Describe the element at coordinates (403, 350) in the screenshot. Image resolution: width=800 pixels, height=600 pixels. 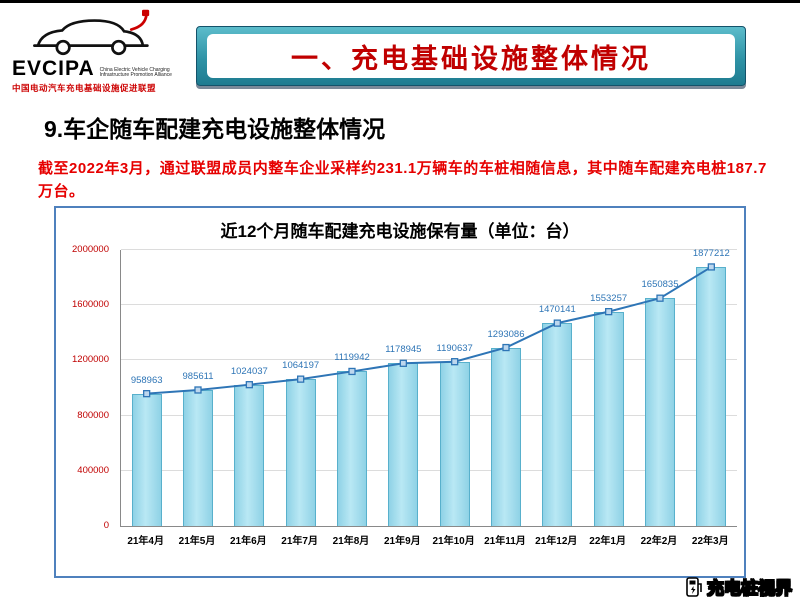
I see `data-label: 1178945` at that location.